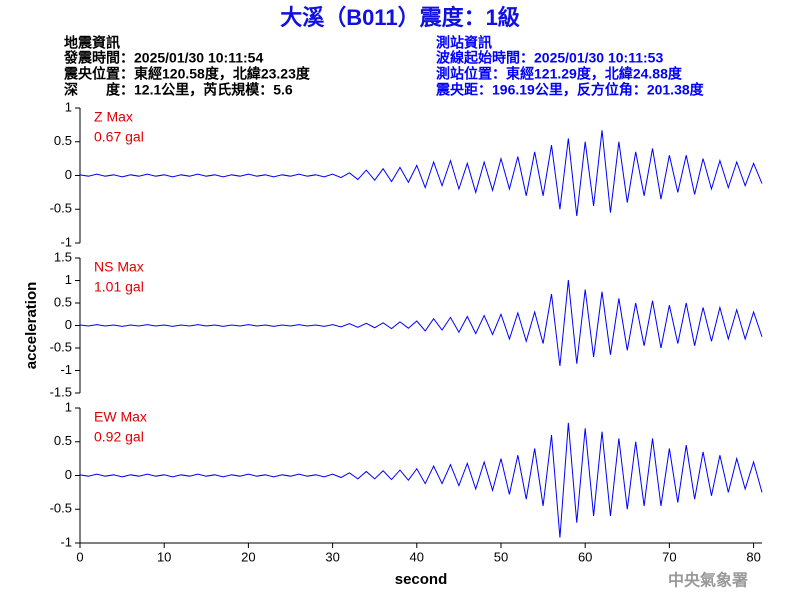 The image size is (800, 600). What do you see at coordinates (421, 579) in the screenshot?
I see `x-axis-label: second` at bounding box center [421, 579].